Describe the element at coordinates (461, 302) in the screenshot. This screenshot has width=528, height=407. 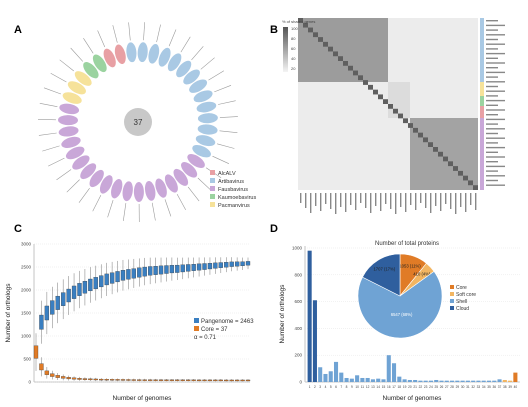
I see `pie-legend-label: Shell` at that location.